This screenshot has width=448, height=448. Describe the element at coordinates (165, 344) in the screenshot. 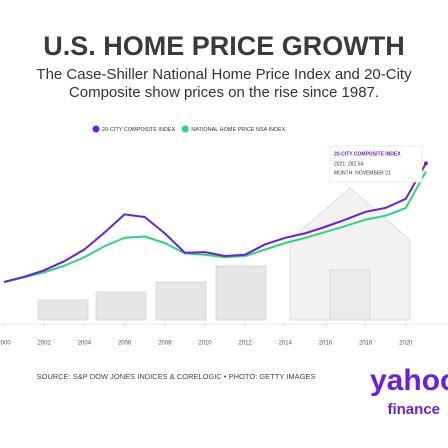

I see `x-tick-label: 2008` at that location.